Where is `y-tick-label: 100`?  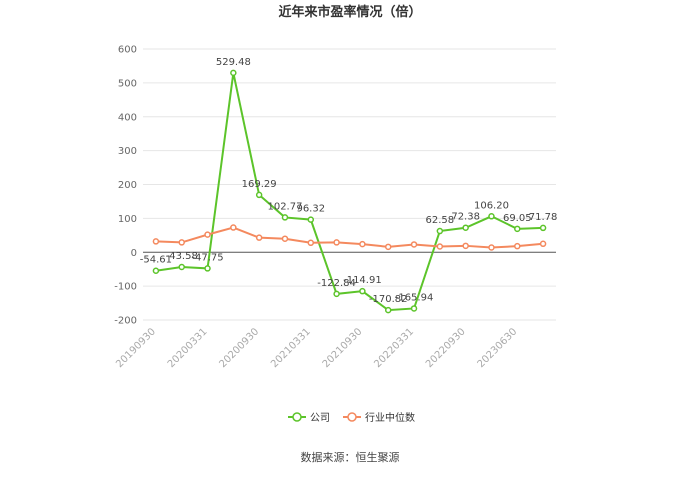 y-tick-label: 100 is located at coordinates (127, 219).